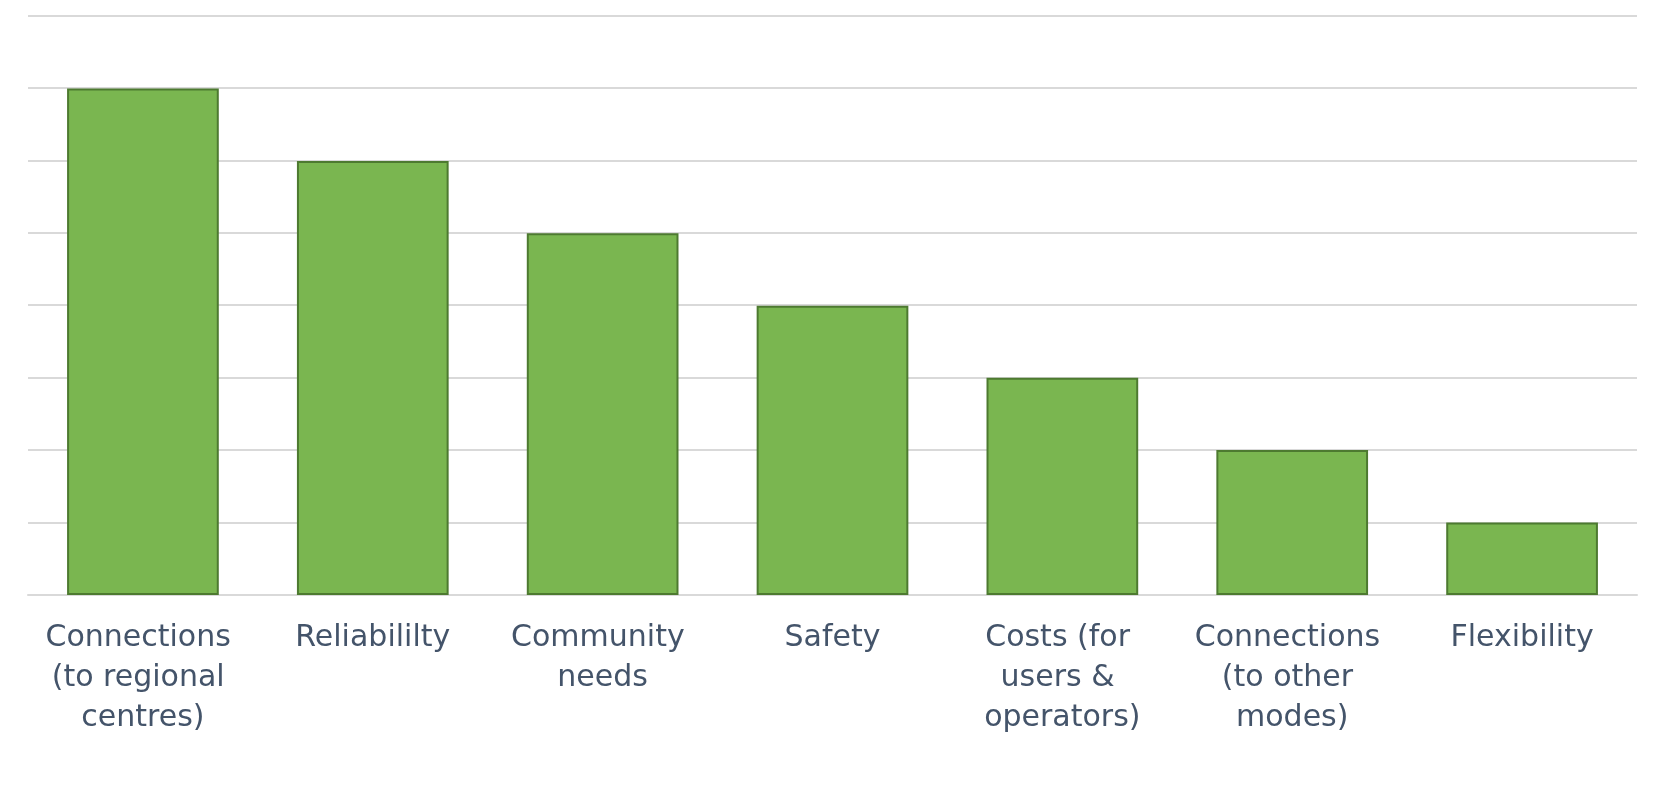 The image size is (1665, 793). What do you see at coordinates (832, 635) in the screenshot?
I see `x-tick-label: Safety` at bounding box center [832, 635].